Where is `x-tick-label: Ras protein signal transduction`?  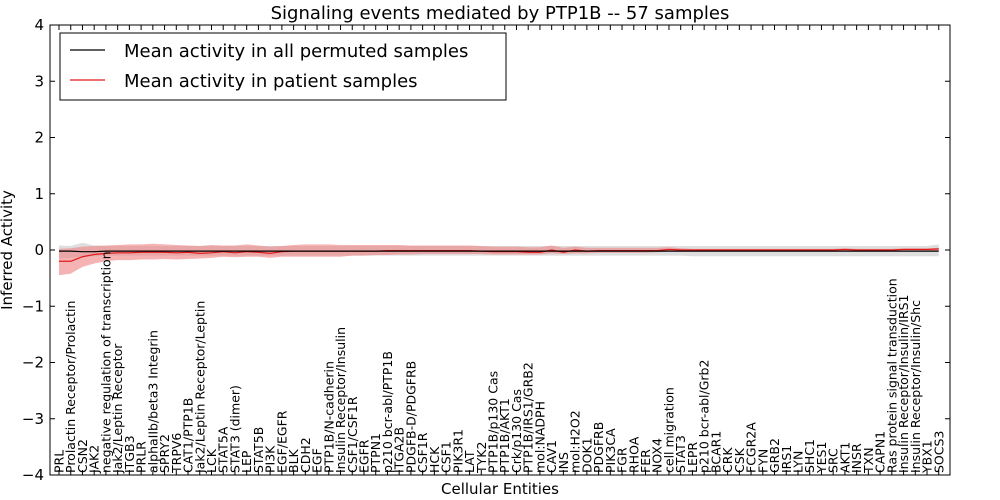
x-tick-label: Ras protein signal transduction is located at coordinates (891, 375).